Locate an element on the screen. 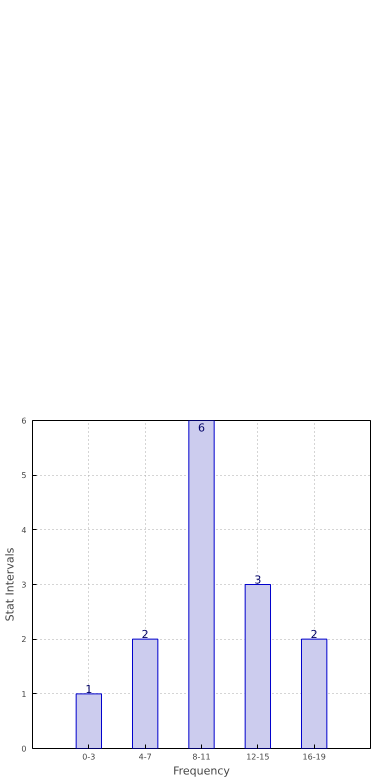  y-tick-label: 1 is located at coordinates (24, 694).